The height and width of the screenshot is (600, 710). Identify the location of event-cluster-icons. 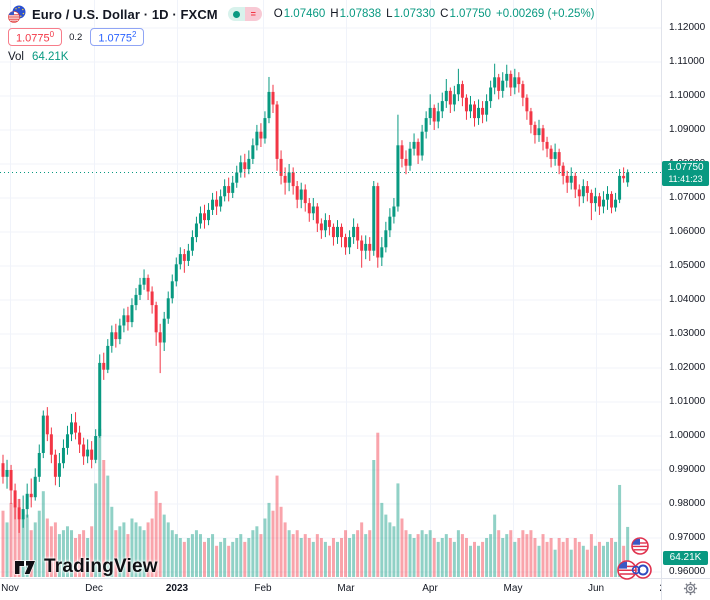
(634, 570).